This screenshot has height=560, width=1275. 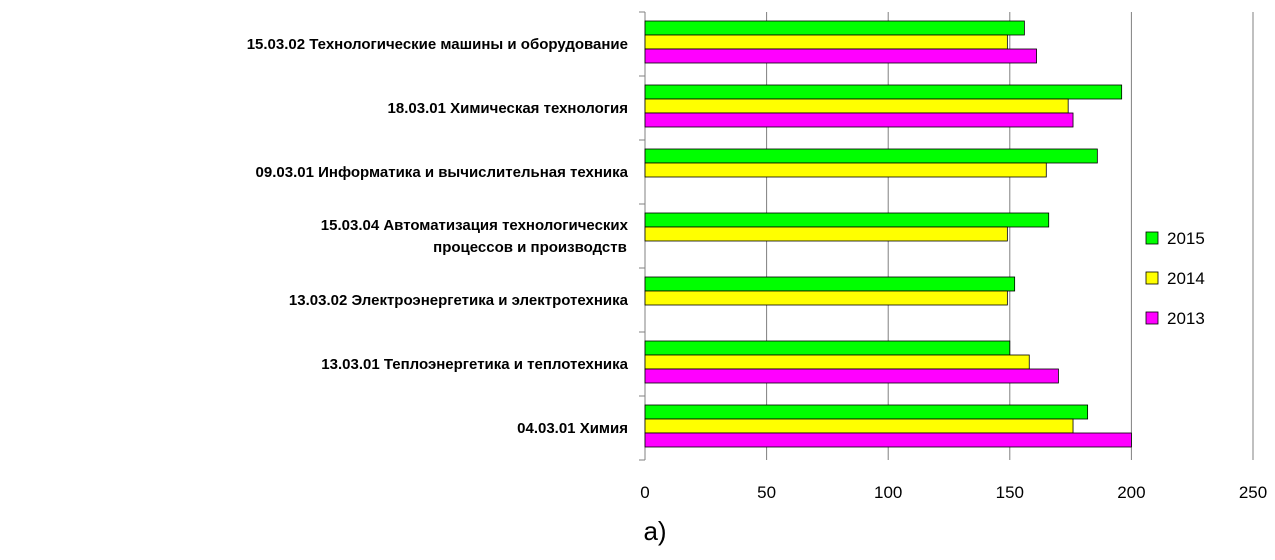 I want to click on category-label-6: 04.03.01 Химия, so click(x=572, y=428).